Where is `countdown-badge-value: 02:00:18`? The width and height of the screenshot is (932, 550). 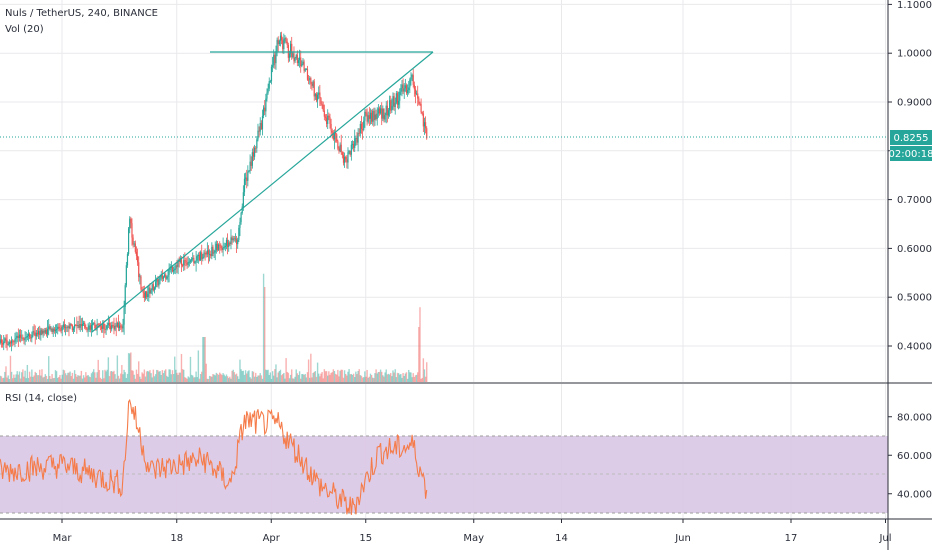
countdown-badge-value: 02:00:18 is located at coordinates (910, 154).